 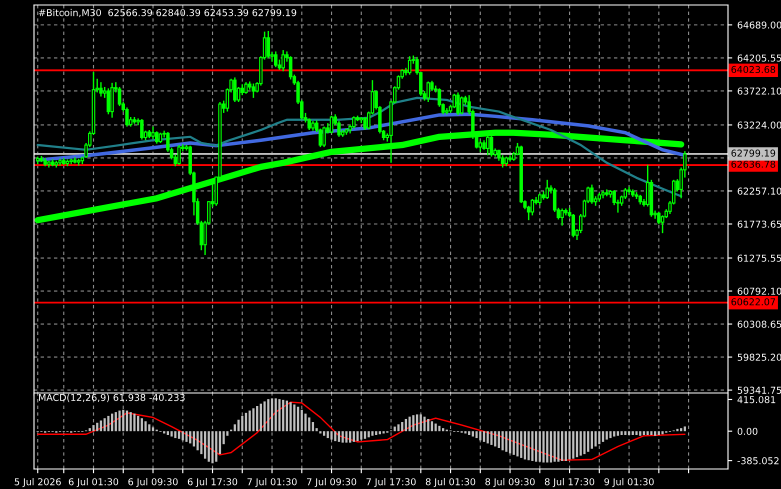 I want to click on x-tick-label: 9 Jul 01:30, so click(x=629, y=483).